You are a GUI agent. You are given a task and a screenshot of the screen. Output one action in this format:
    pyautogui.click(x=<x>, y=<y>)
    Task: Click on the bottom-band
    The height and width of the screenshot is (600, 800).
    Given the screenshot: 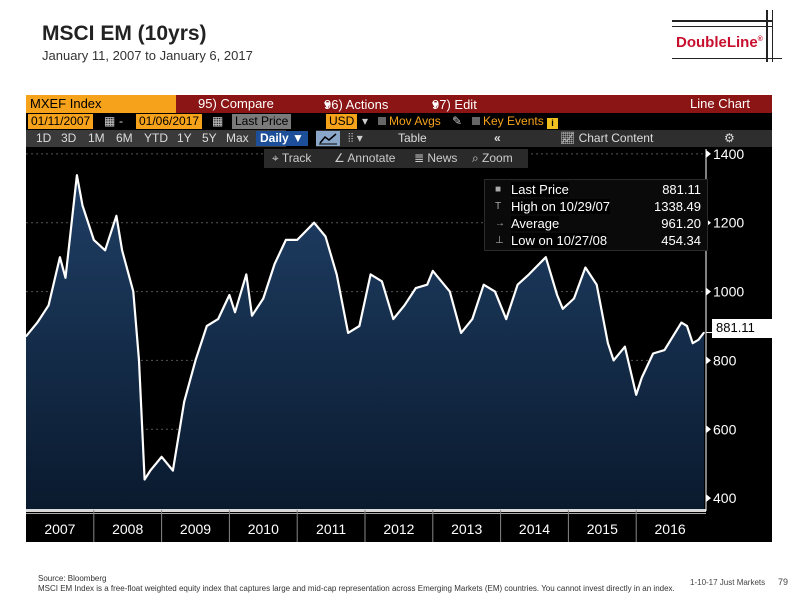 What is the action you would take?
    pyautogui.click(x=366, y=510)
    